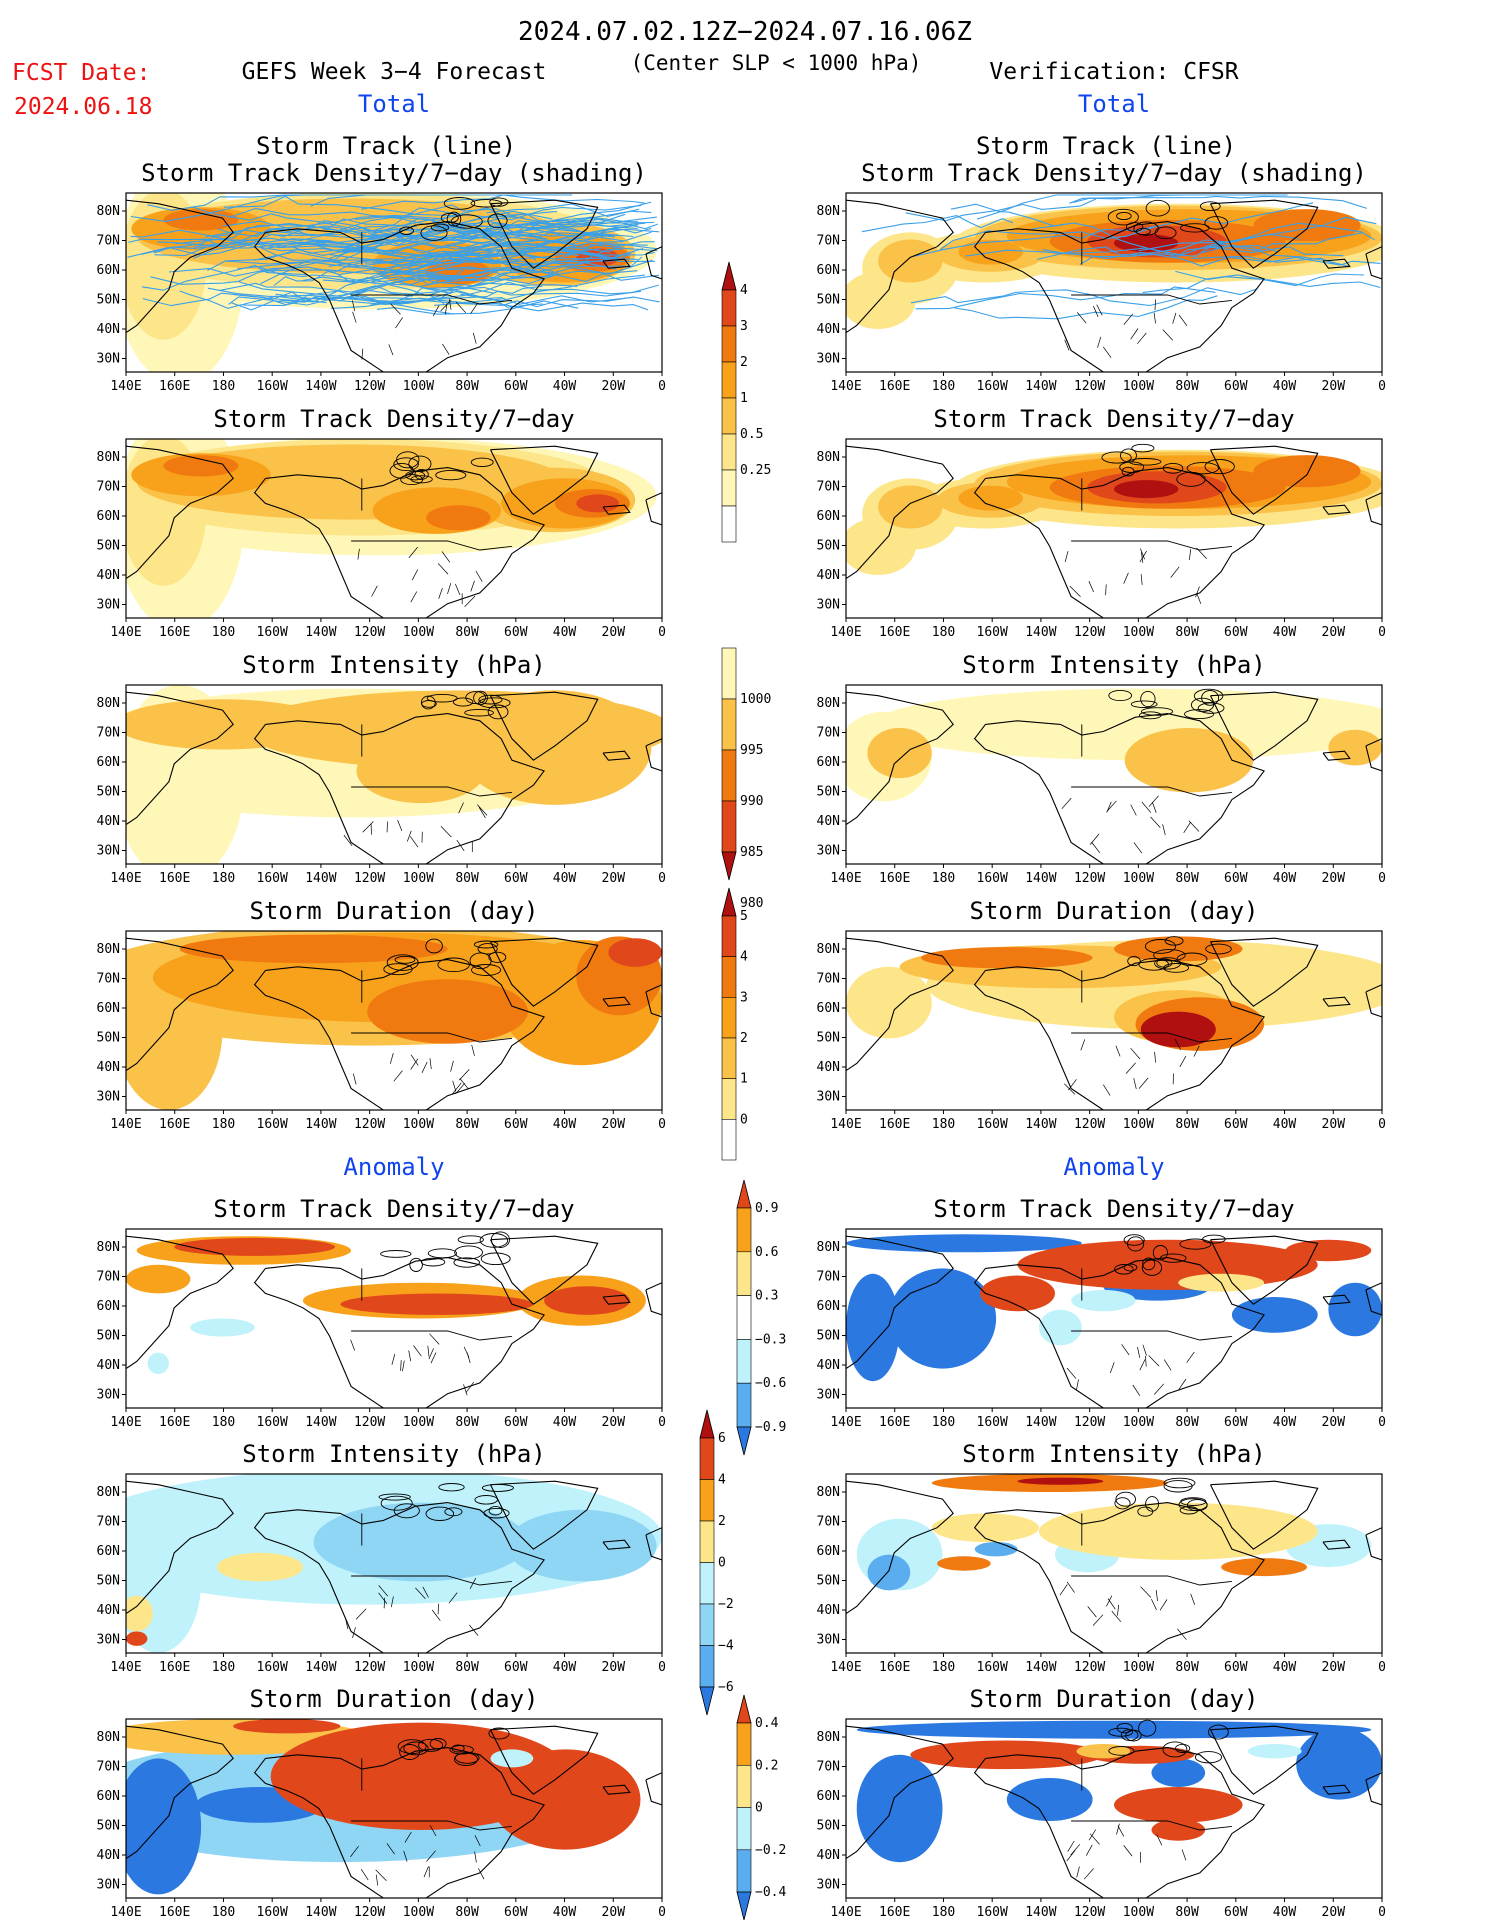  What do you see at coordinates (393, 419) in the screenshot?
I see `panel-title-l2: Storm Track Density/7−day` at bounding box center [393, 419].